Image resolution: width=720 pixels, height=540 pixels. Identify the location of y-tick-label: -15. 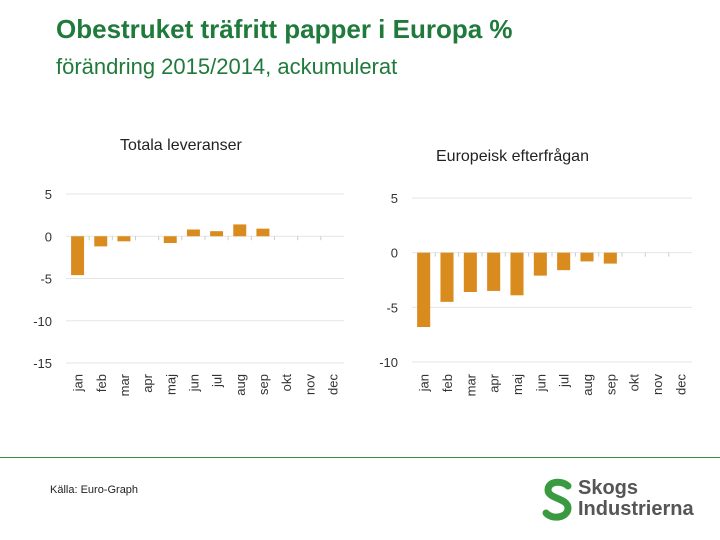
(42, 363).